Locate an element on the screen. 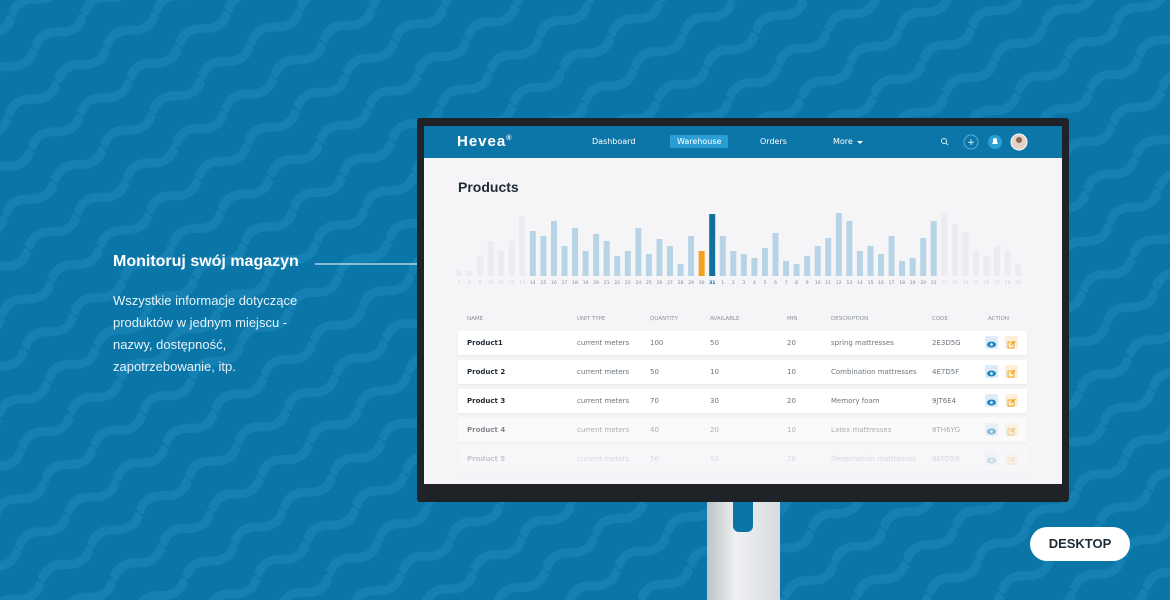  x-tick-label: 2 is located at coordinates (733, 283).